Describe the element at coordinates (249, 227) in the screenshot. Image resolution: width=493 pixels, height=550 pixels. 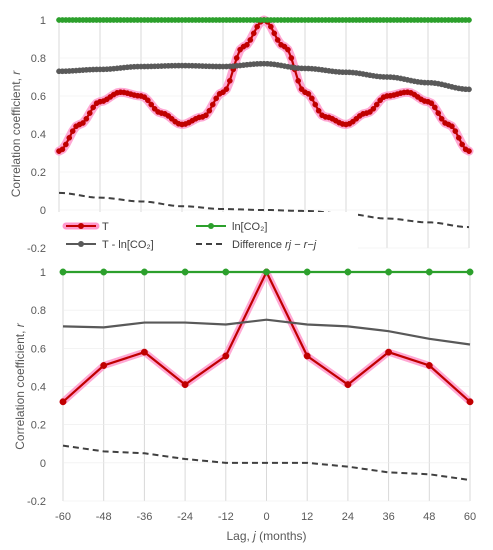
I see `legend-label-lnco2: ln[CO₂]` at that location.